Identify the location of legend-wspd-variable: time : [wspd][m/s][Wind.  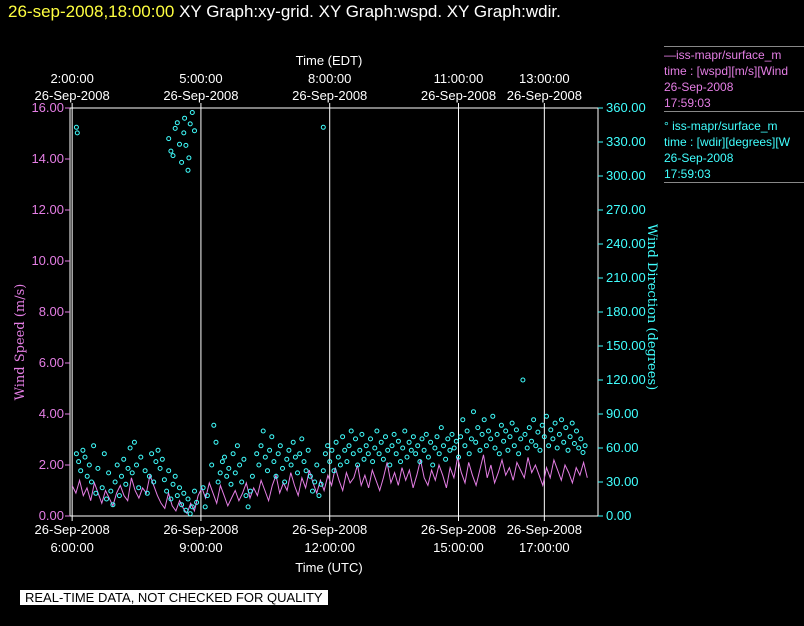
(726, 71).